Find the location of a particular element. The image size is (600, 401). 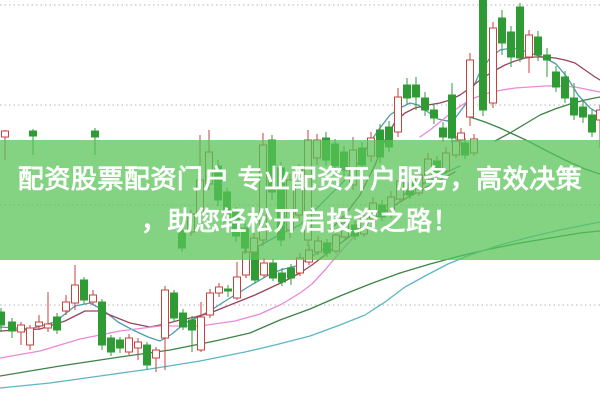

promo-text-line1: 配资股票配资门户 专业配资开户服务，高效决策 is located at coordinates (300, 179).